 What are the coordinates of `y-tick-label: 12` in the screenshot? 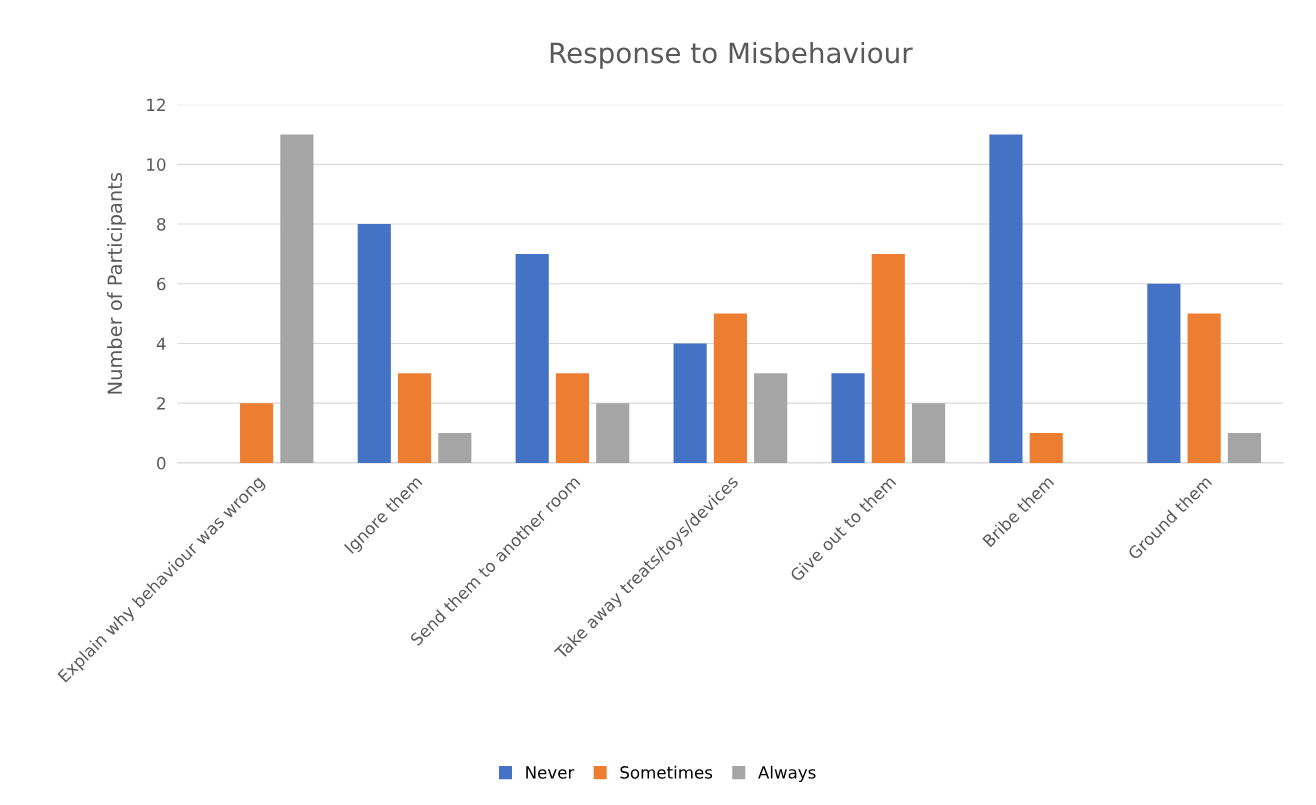 It's located at (156, 104).